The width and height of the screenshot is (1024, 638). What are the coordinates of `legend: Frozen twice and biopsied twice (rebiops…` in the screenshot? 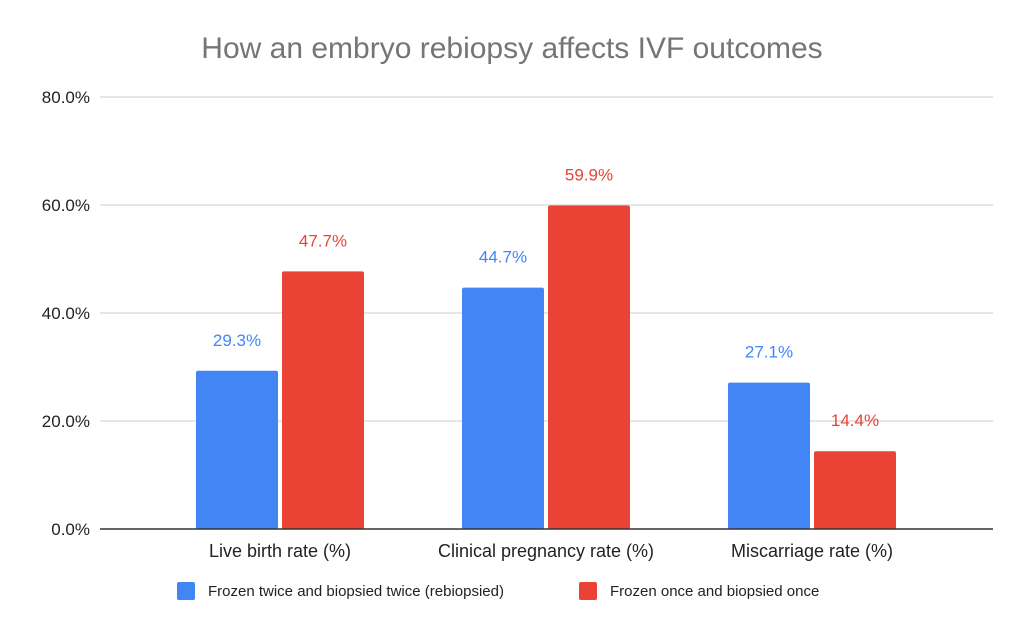 It's located at (498, 591).